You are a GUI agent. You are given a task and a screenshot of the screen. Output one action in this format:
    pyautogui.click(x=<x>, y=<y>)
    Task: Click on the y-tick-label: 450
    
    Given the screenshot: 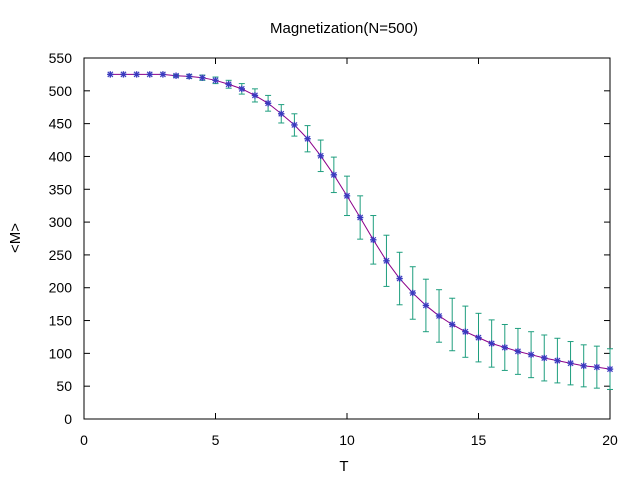 What is the action you would take?
    pyautogui.click(x=61, y=124)
    